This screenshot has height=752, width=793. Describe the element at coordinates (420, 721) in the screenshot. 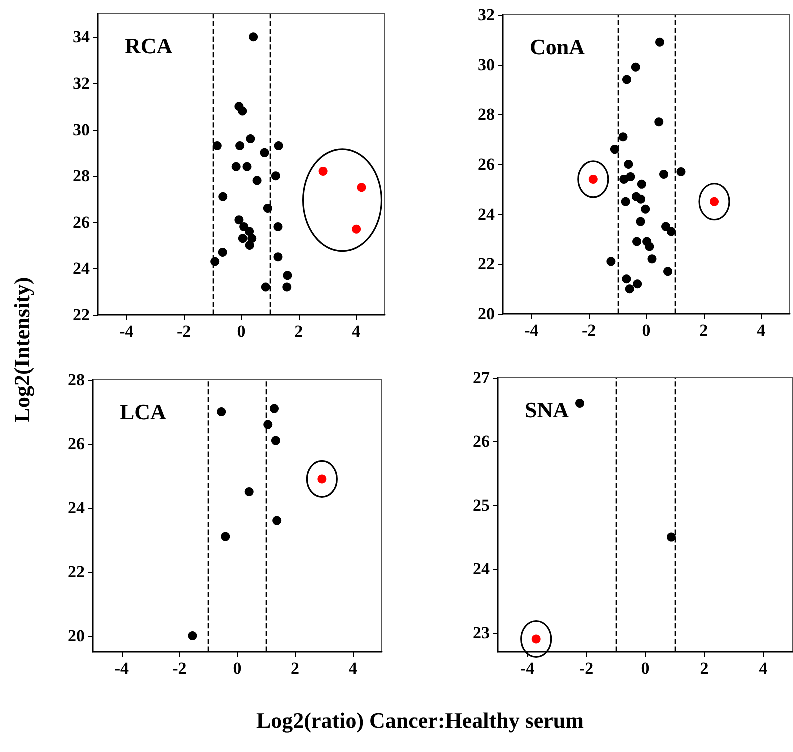

I see `x-axis-title: Log2(ratio) Cancer:Healthy serum` at that location.